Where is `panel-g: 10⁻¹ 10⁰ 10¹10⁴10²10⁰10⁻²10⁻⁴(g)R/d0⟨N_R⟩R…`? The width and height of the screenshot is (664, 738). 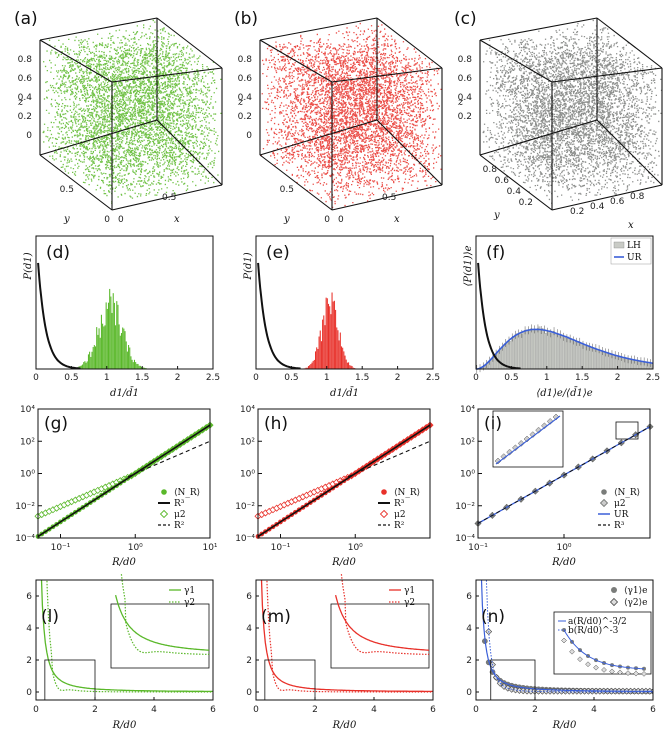 panel-g: 10⁻¹ 10⁰ 10¹10⁴10²10⁰10⁻²10⁻⁴(g)R/d0⟨N_R⟩R… is located at coordinates (116, 486).